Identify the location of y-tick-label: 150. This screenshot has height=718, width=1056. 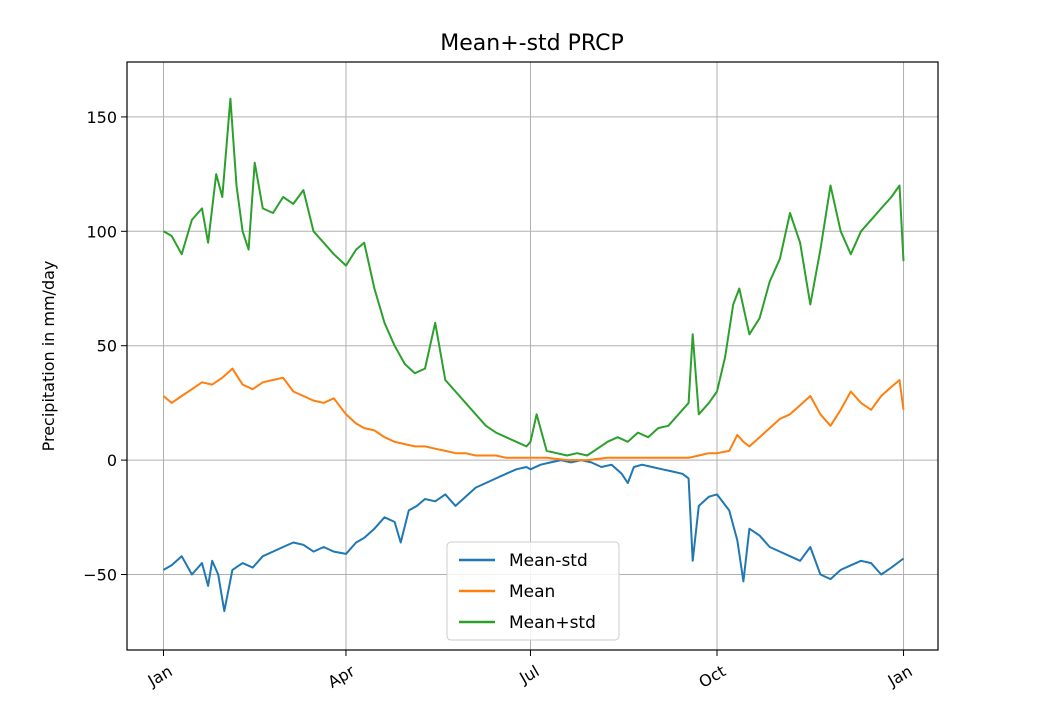
(101, 117).